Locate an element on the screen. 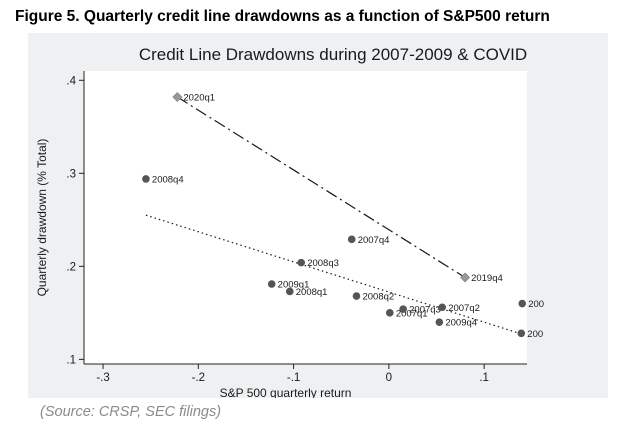 Image resolution: width=621 pixels, height=428 pixels. x-tick-label: -.1 is located at coordinates (293, 378).